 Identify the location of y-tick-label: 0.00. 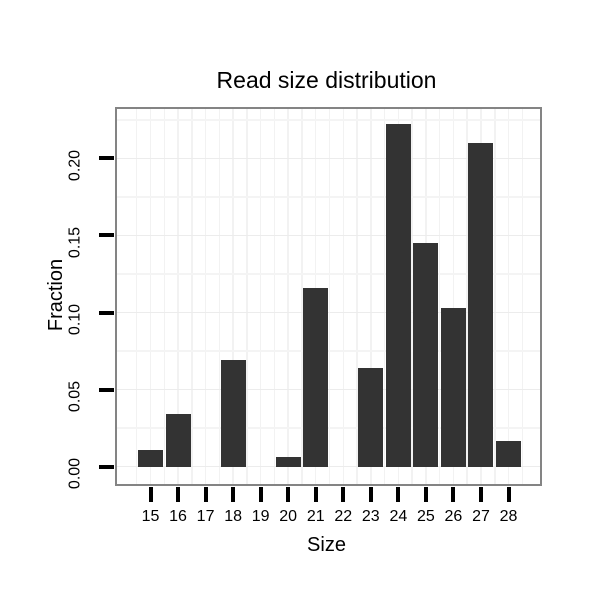
(75, 474).